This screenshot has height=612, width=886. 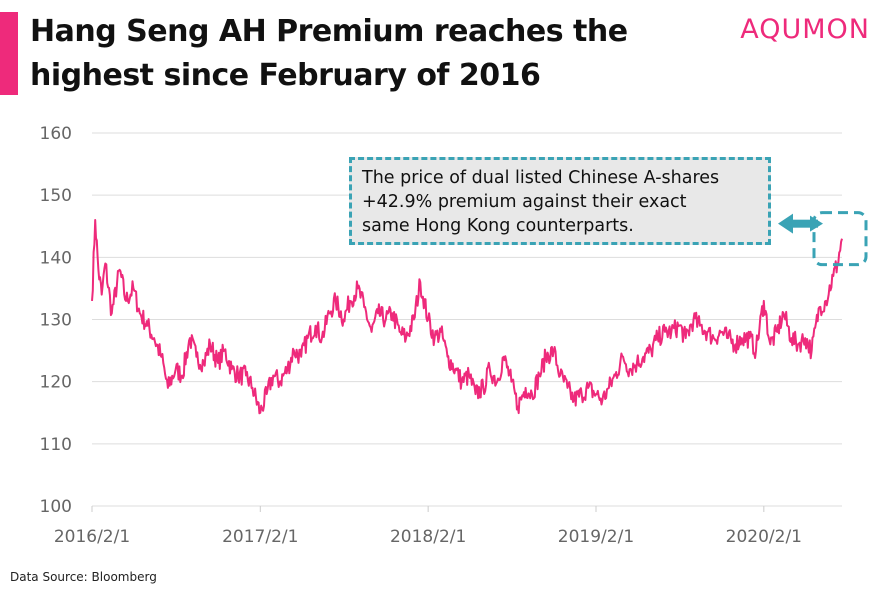 What do you see at coordinates (805, 29) in the screenshot?
I see `brand-logo: AQUMON` at bounding box center [805, 29].